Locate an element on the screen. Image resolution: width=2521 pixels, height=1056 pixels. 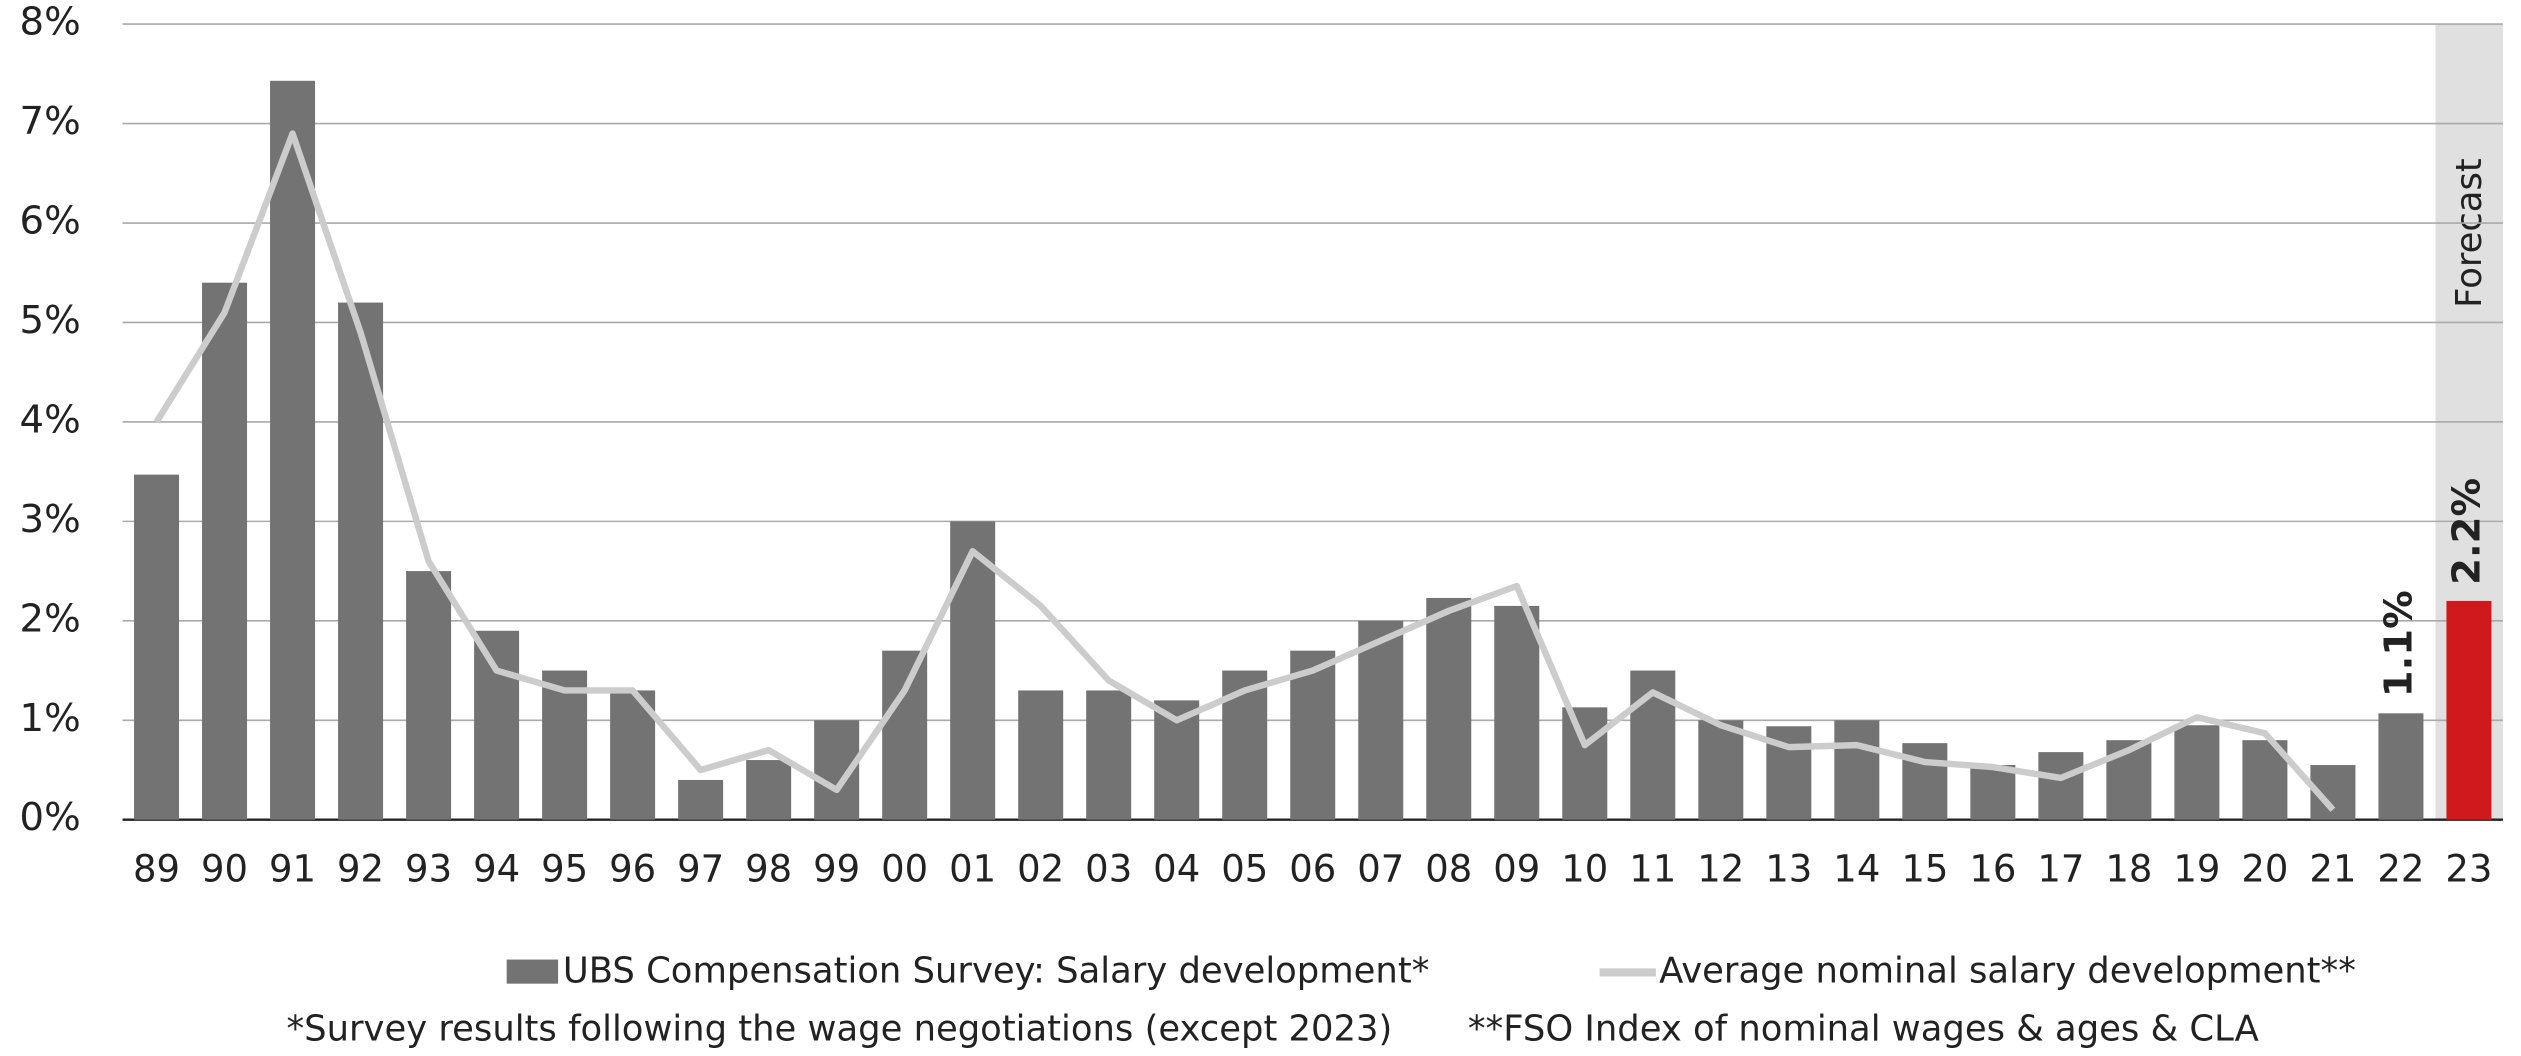
x-tick-label: 92 is located at coordinates (360, 869).